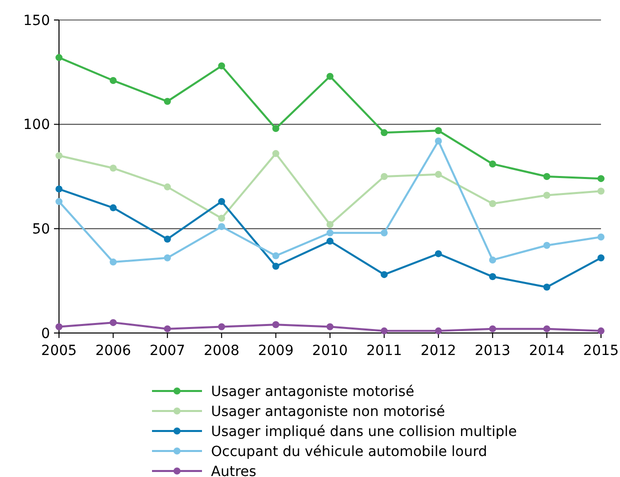  I want to click on y-tick-label: 100, so click(36, 125).